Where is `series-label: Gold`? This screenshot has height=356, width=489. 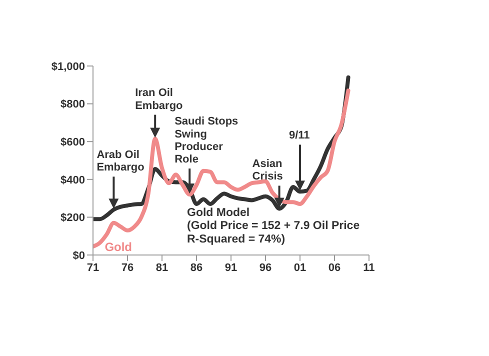 series-label: Gold is located at coordinates (118, 247).